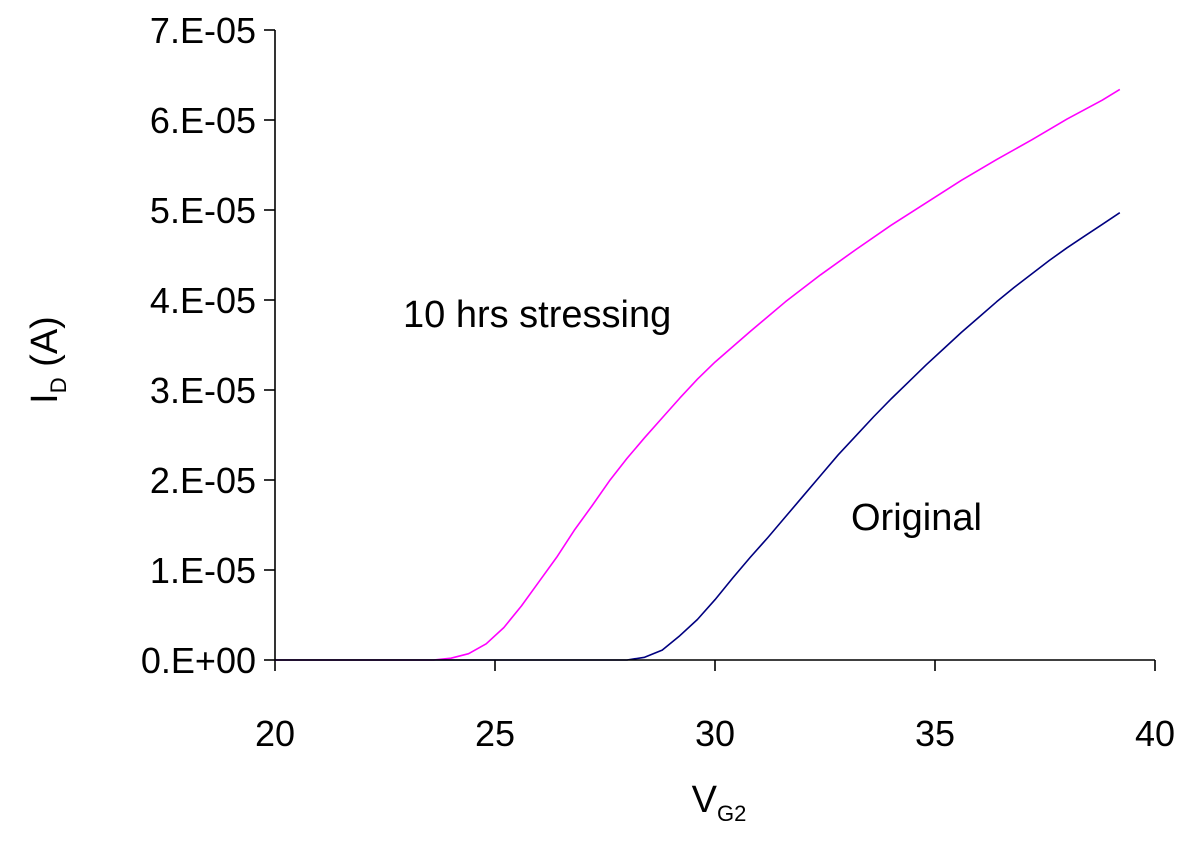 The width and height of the screenshot is (1186, 847). What do you see at coordinates (198, 660) in the screenshot?
I see `y-tick-label: 0.E+00` at bounding box center [198, 660].